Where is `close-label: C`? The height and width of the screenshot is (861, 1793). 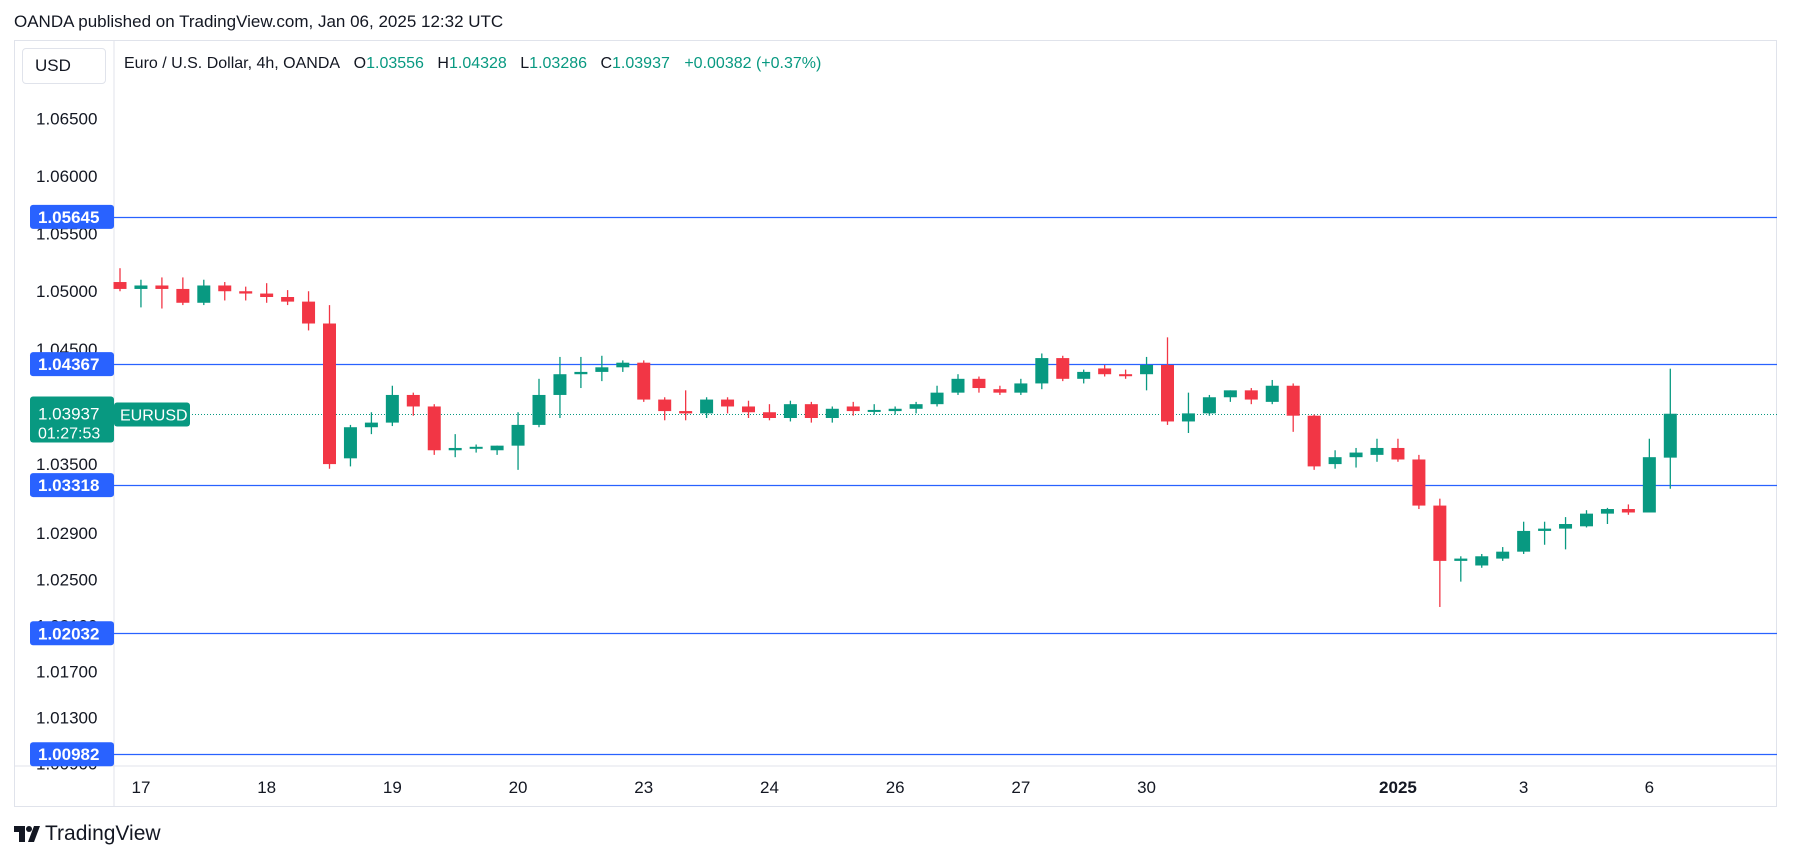
close-label: C is located at coordinates (606, 63).